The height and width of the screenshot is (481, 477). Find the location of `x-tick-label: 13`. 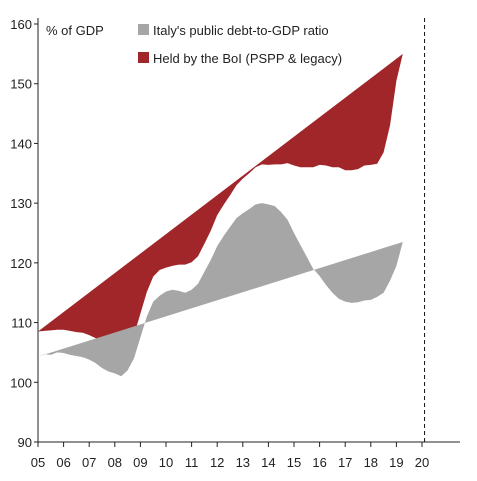

x-tick-label: 13 is located at coordinates (243, 462).